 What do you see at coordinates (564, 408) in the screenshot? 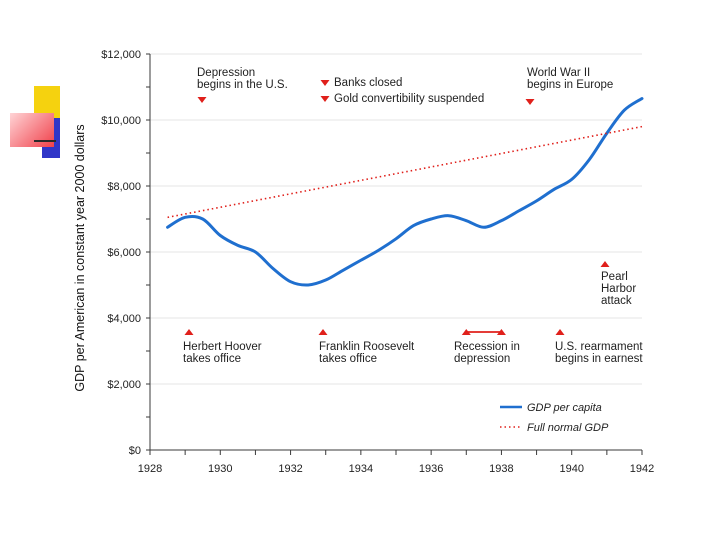
I see `legend-label-gdp: GDP per capita` at bounding box center [564, 408].